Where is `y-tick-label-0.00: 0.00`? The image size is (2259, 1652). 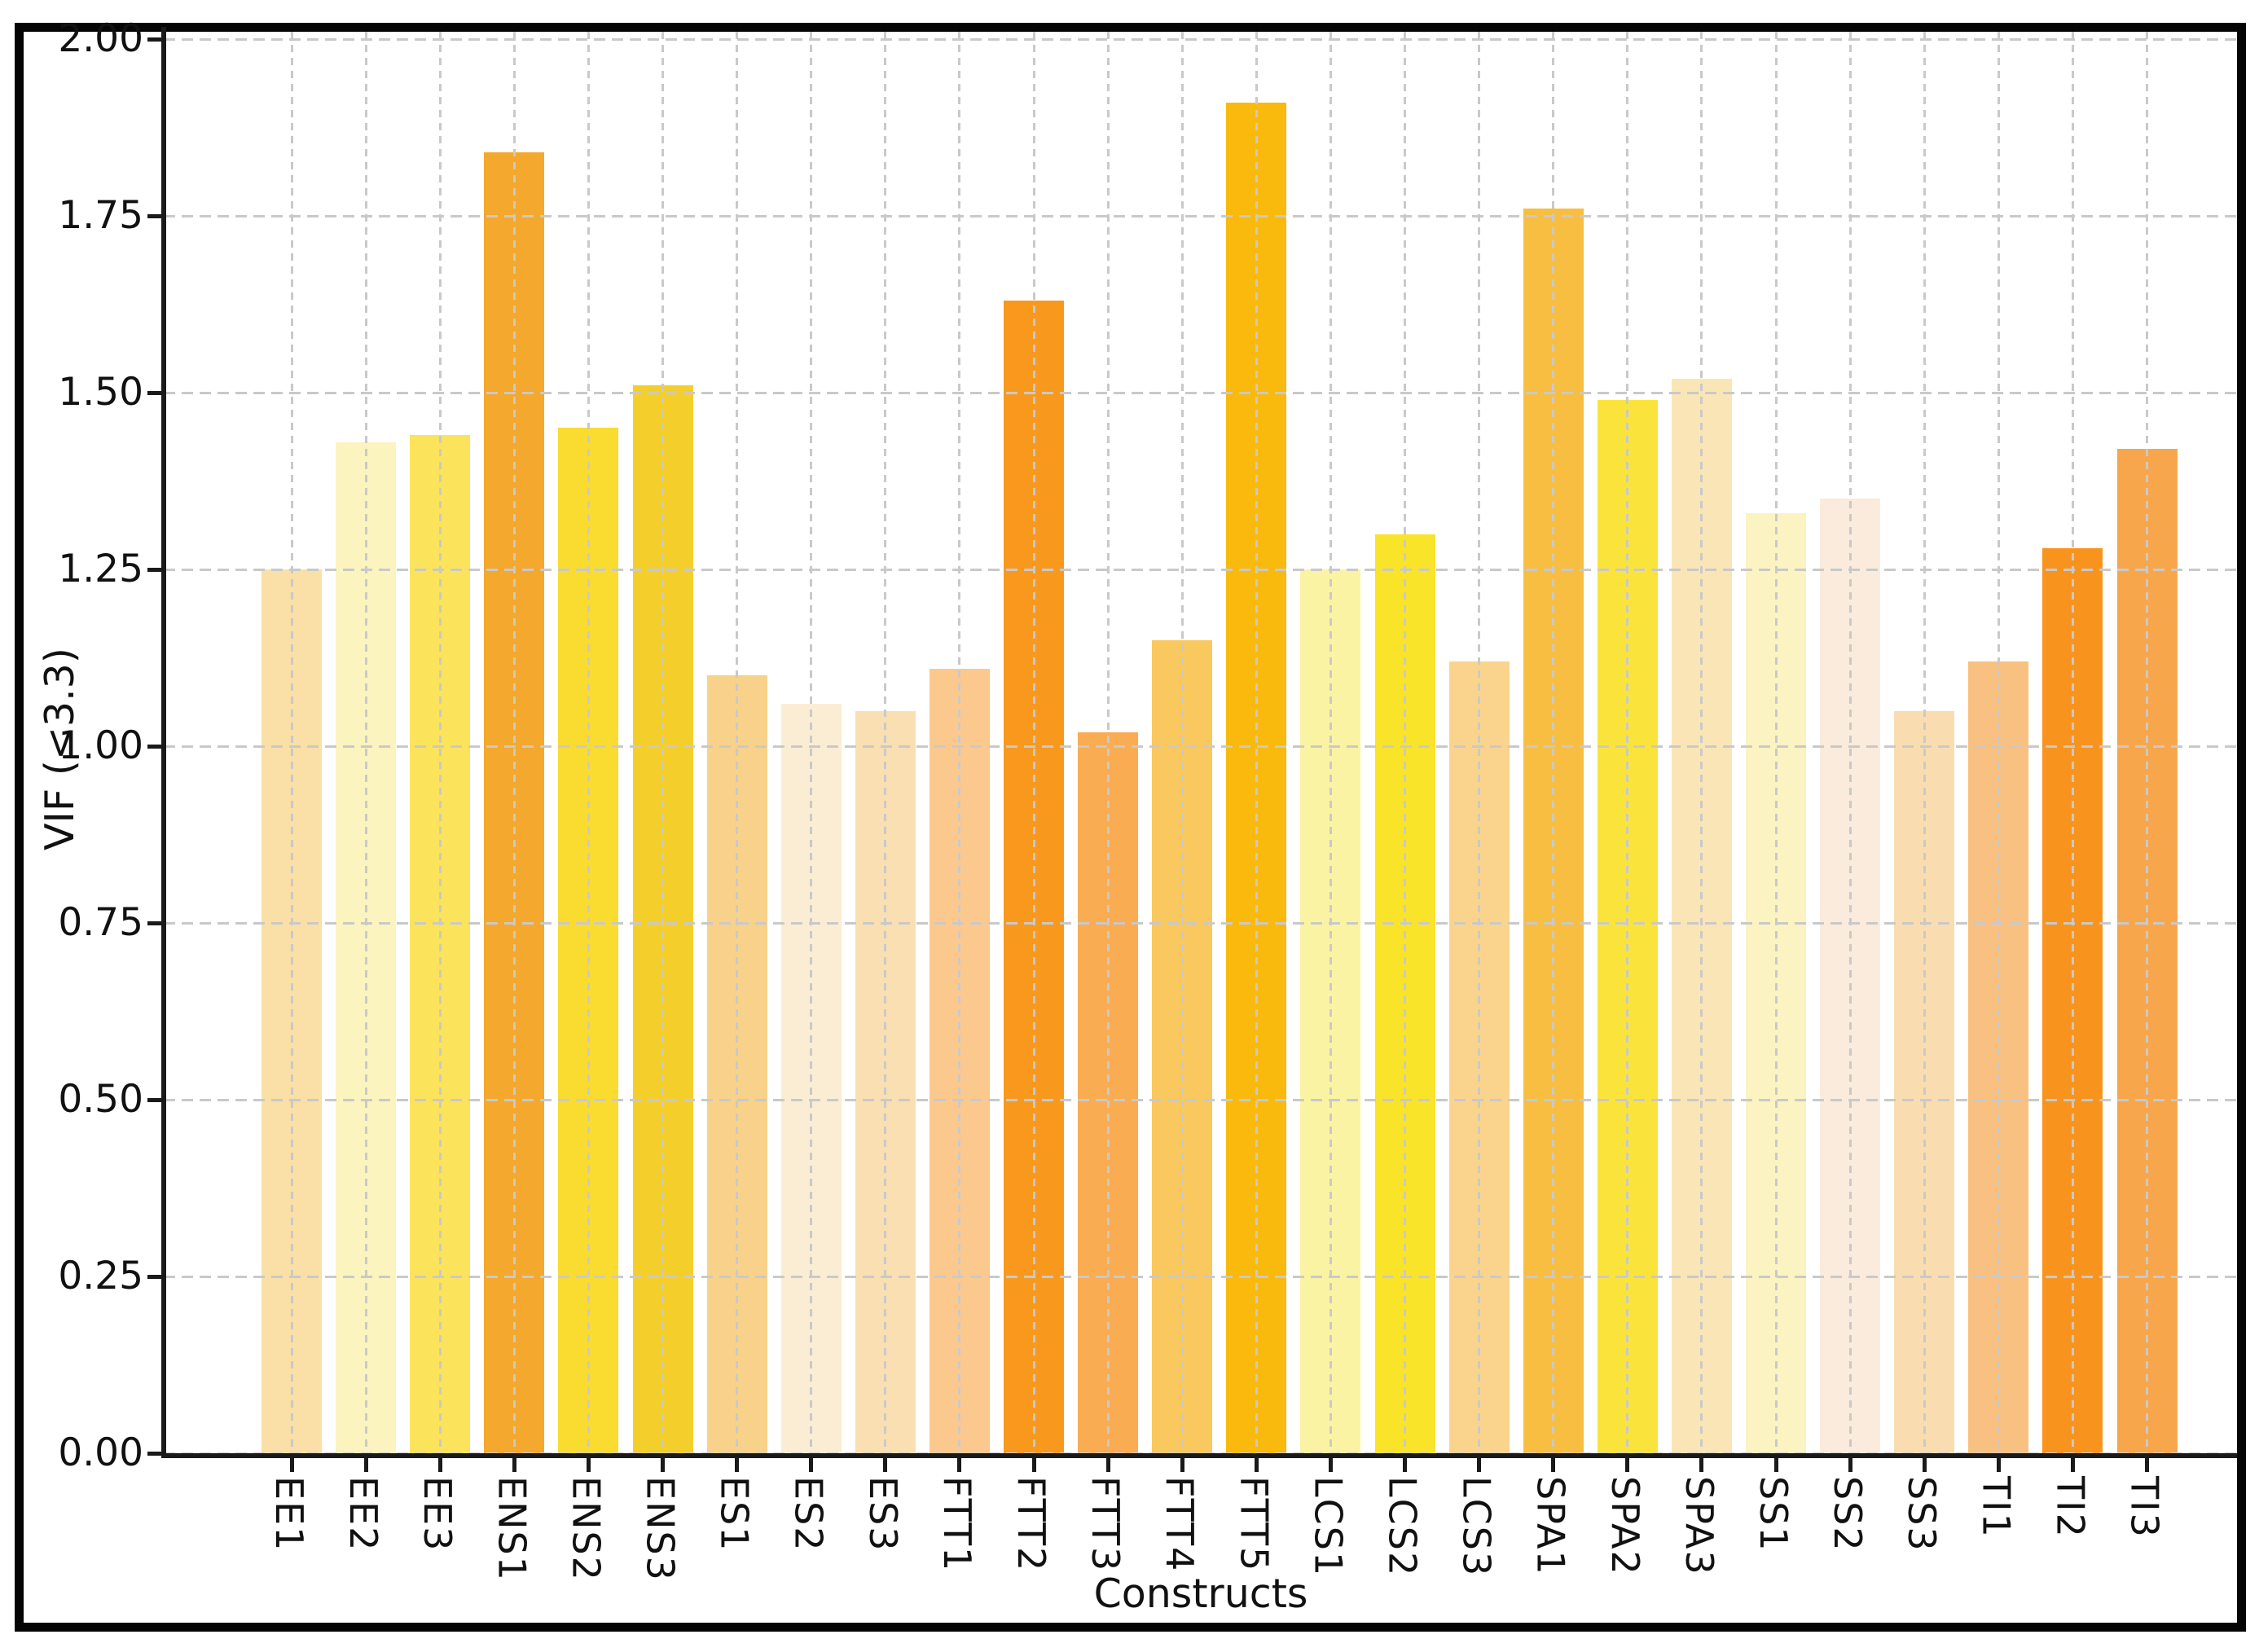 y-tick-label-0.00: 0.00 is located at coordinates (101, 1452).